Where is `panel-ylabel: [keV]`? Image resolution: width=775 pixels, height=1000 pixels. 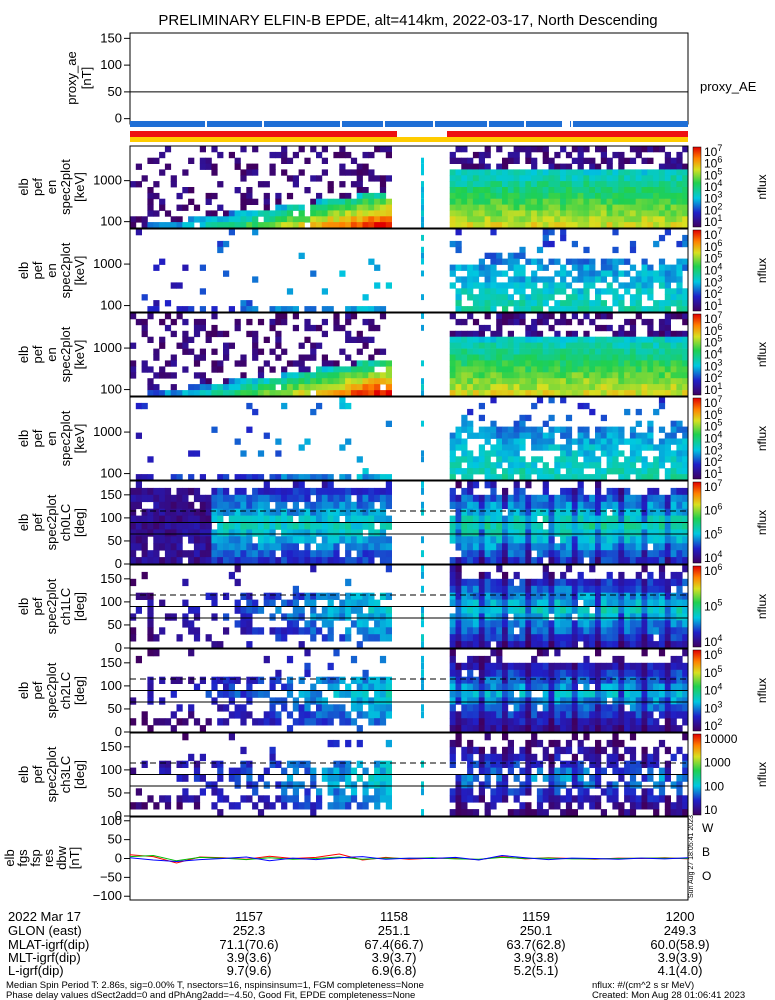 panel-ylabel: [keV] is located at coordinates (79, 271).